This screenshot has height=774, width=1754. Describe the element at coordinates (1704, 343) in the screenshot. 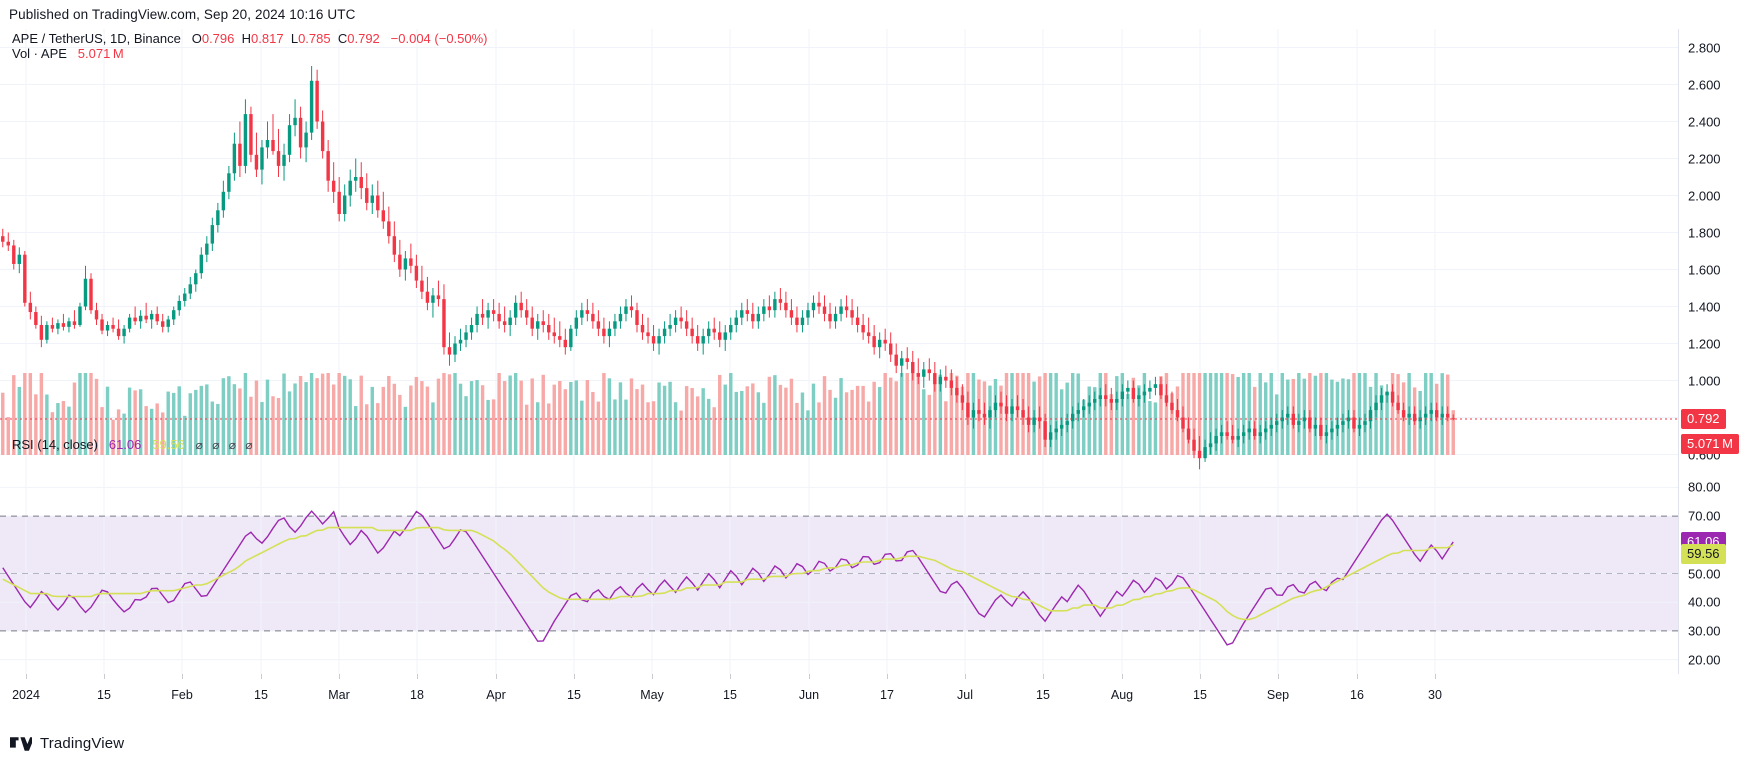

I see `price-axis-label: 1.200` at that location.